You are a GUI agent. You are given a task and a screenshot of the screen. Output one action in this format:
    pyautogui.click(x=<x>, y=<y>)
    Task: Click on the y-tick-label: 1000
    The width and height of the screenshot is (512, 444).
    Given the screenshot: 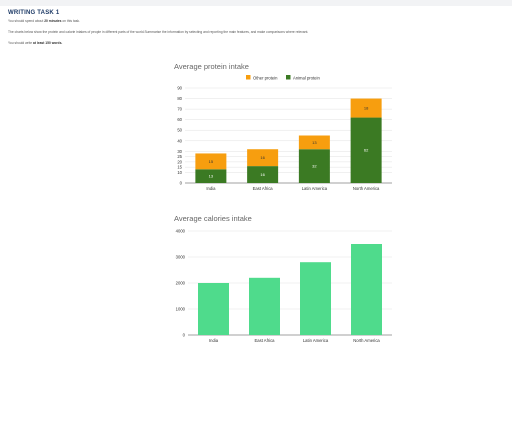 What is the action you would take?
    pyautogui.click(x=181, y=309)
    